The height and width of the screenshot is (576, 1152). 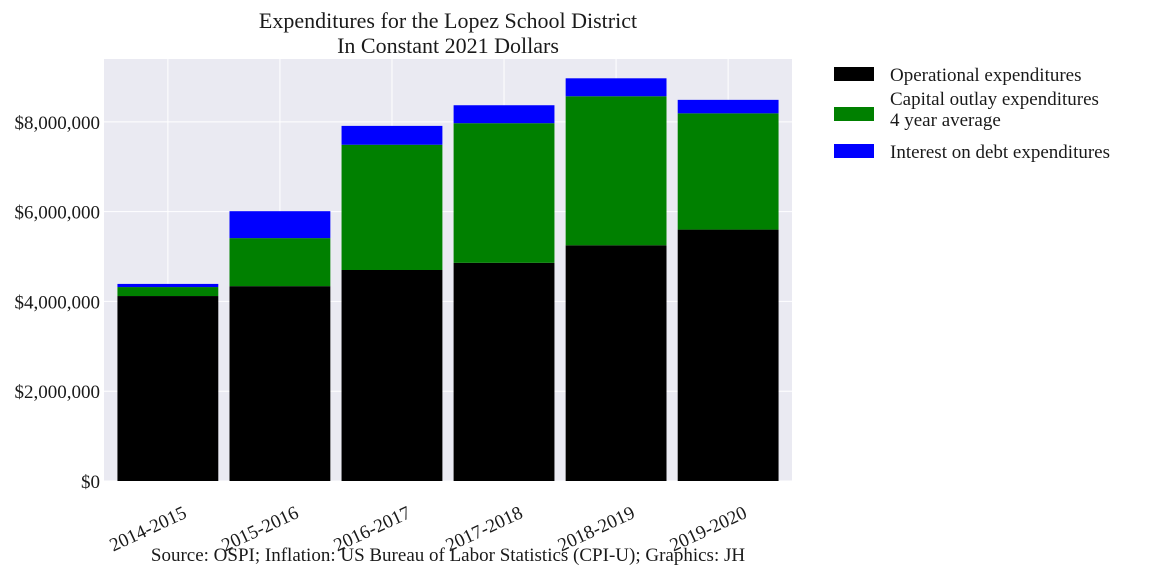 What do you see at coordinates (58, 392) in the screenshot?
I see `y-tick-label: $2,000,000` at bounding box center [58, 392].